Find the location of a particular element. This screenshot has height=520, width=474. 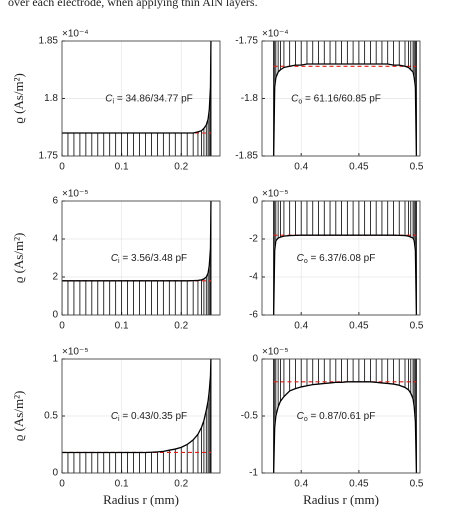

annotation: Co = 61.16/60.85 pF is located at coordinates (336, 99).